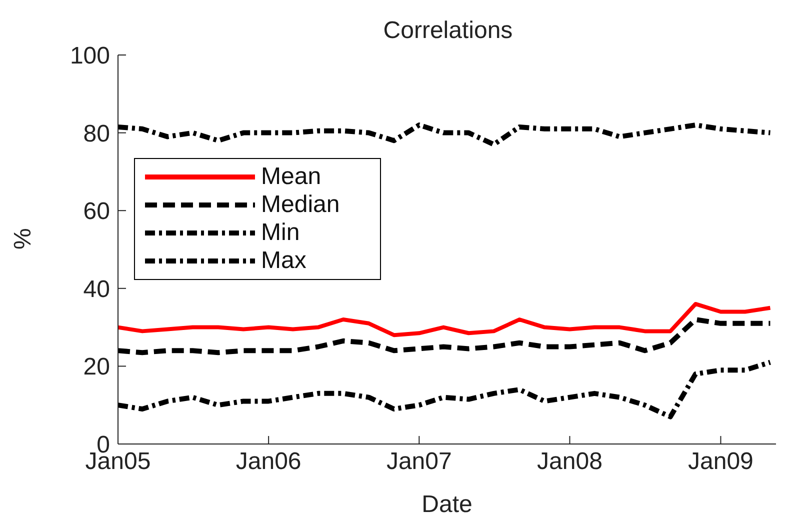  What do you see at coordinates (96, 367) in the screenshot?
I see `y-tick-label: 20` at bounding box center [96, 367].